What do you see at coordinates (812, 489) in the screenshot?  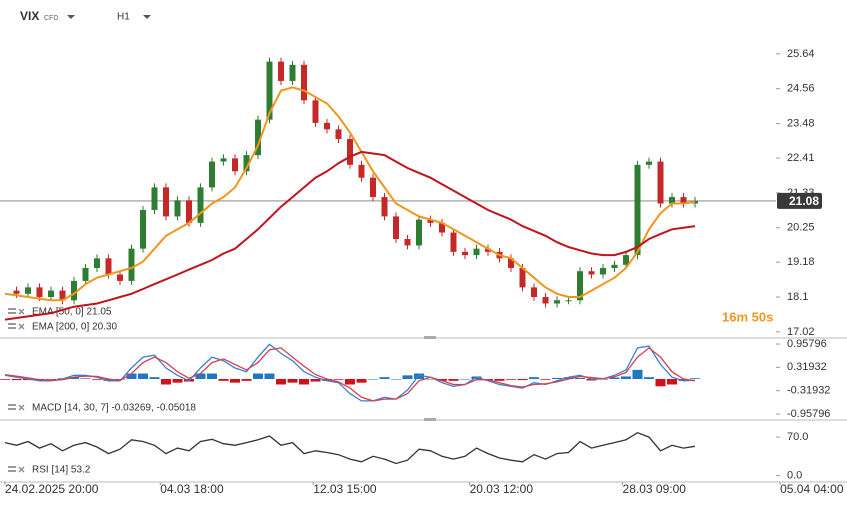 I see `x-tick-label: 05.04 04:00` at bounding box center [812, 489].